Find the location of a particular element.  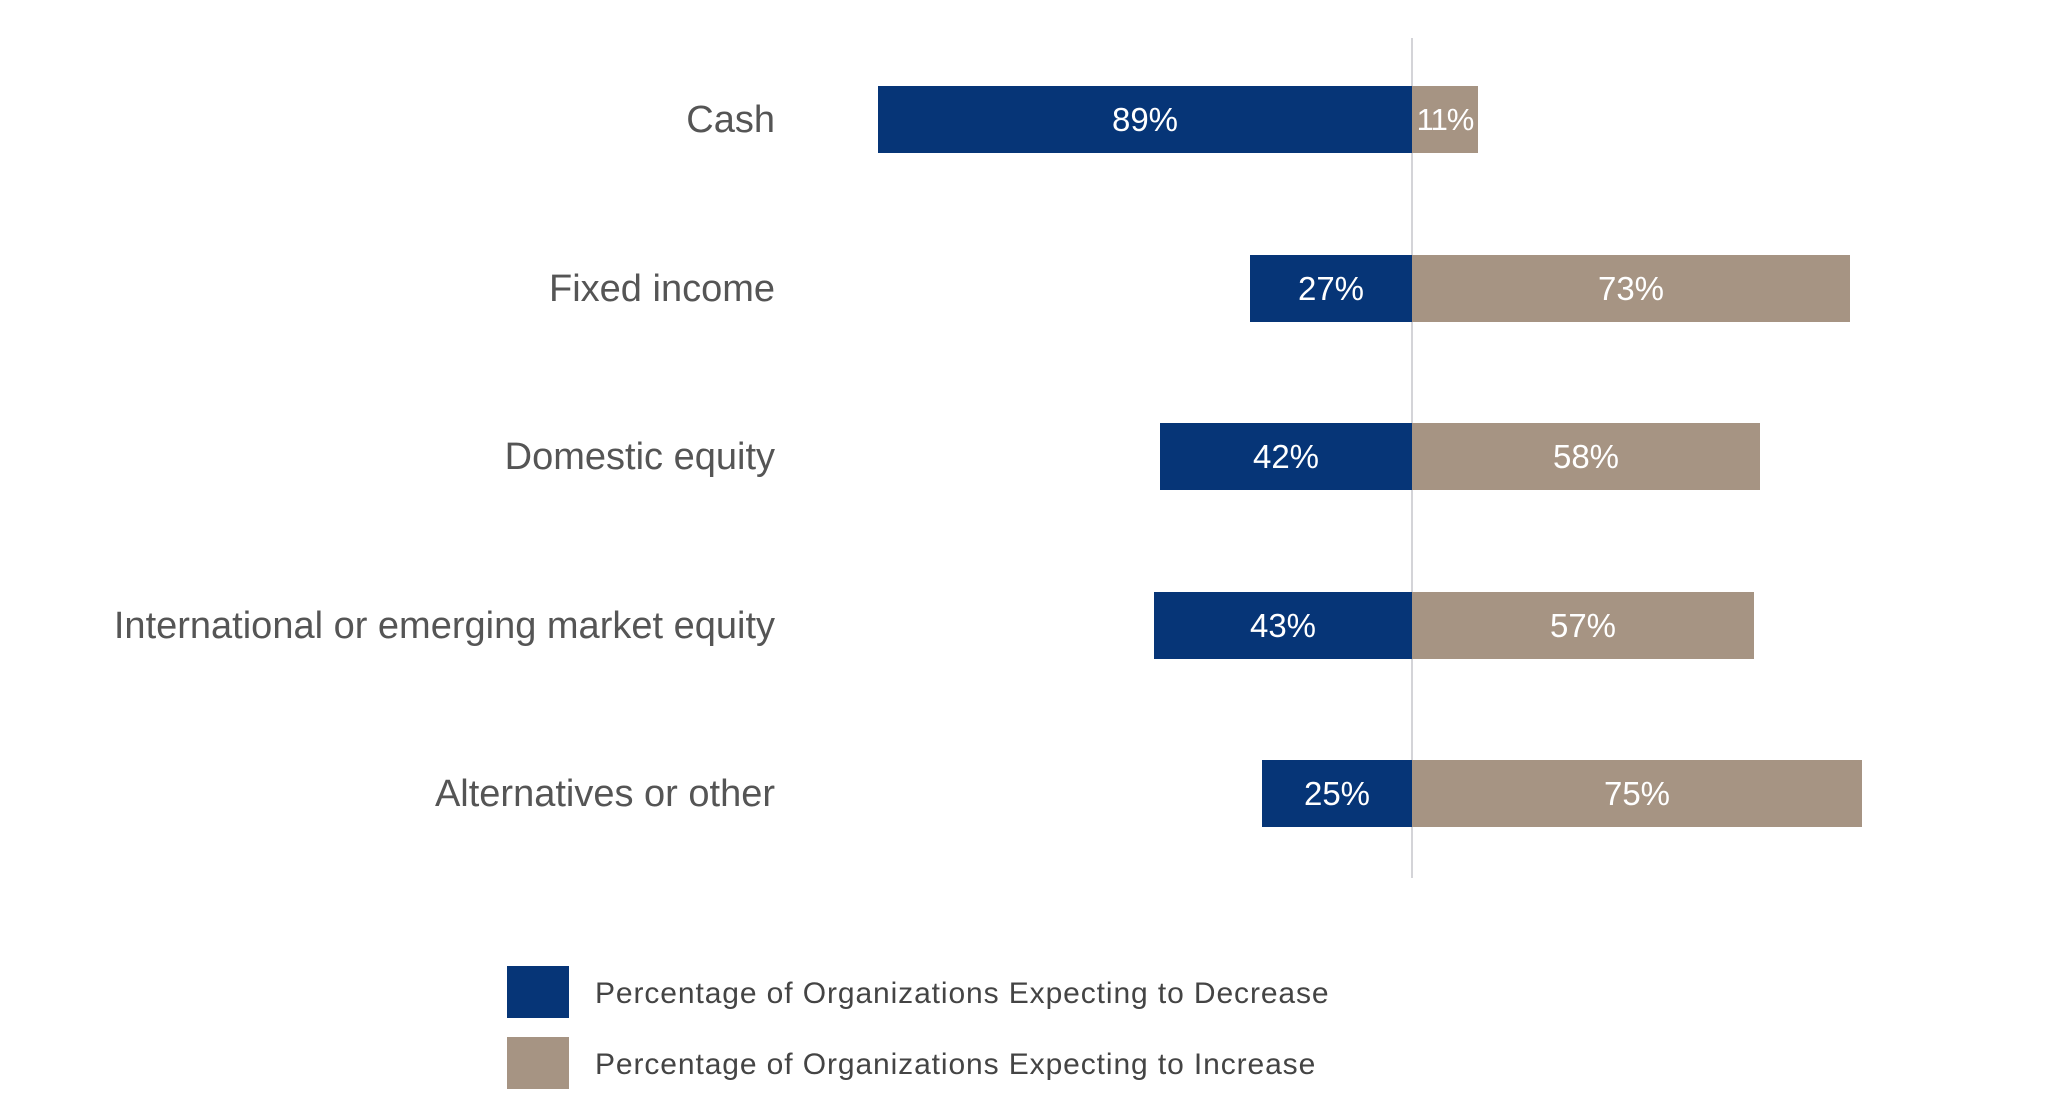

bar-decrease: 43% is located at coordinates (1283, 625).